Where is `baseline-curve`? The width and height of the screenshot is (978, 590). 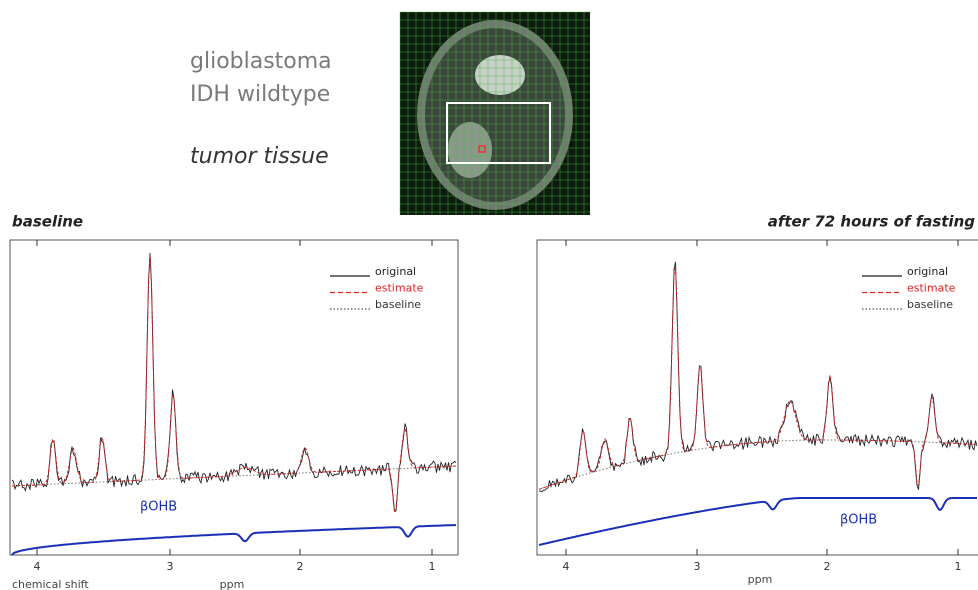
baseline-curve is located at coordinates (758, 464).